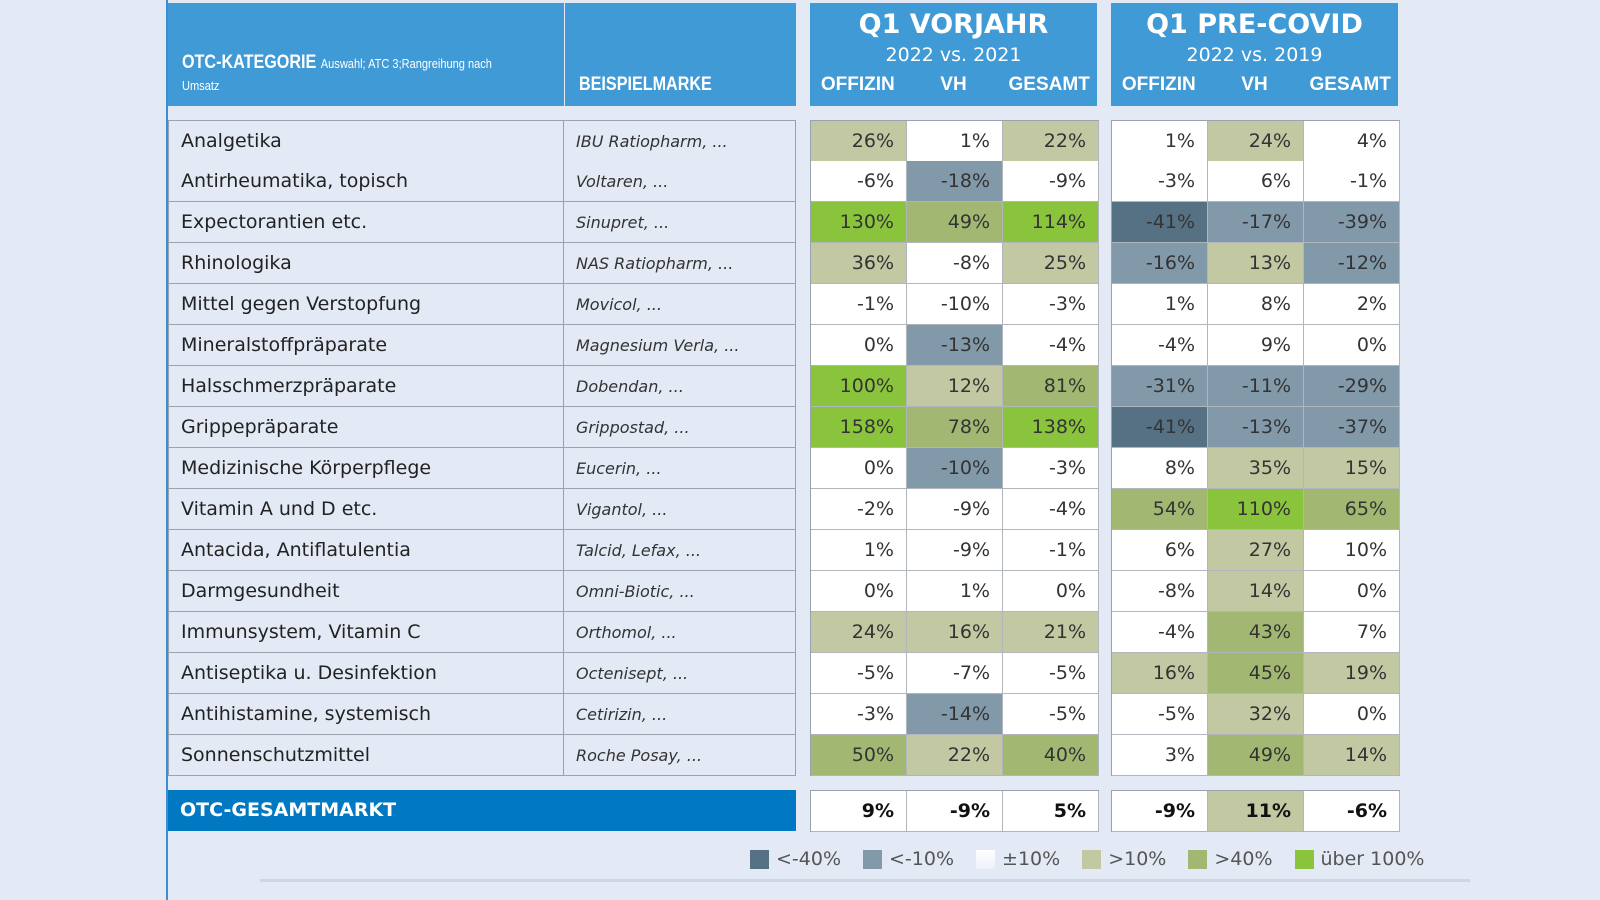 The height and width of the screenshot is (900, 1600). Describe the element at coordinates (1352, 263) in the screenshot. I see `value-cell: -12%` at that location.